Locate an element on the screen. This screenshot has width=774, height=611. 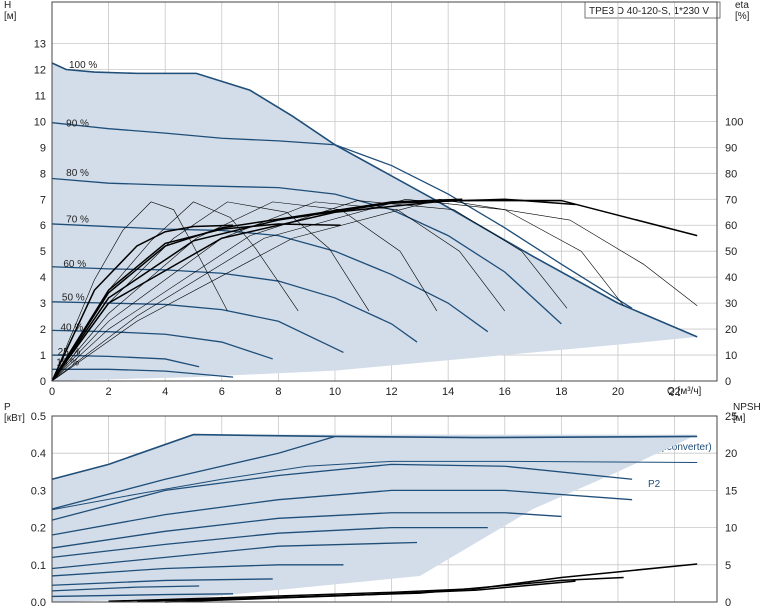
speed-label: 70 % is located at coordinates (77, 220).